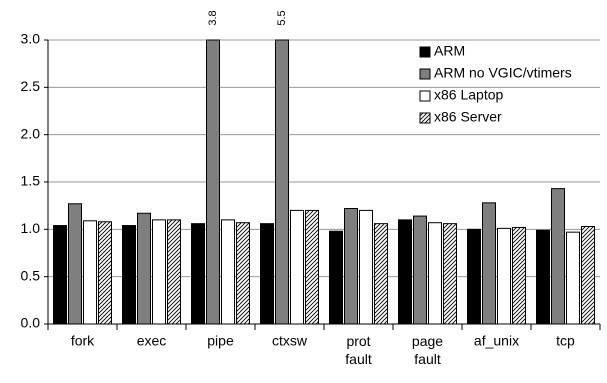  What do you see at coordinates (152, 341) in the screenshot?
I see `x-tick-label: exec` at bounding box center [152, 341].